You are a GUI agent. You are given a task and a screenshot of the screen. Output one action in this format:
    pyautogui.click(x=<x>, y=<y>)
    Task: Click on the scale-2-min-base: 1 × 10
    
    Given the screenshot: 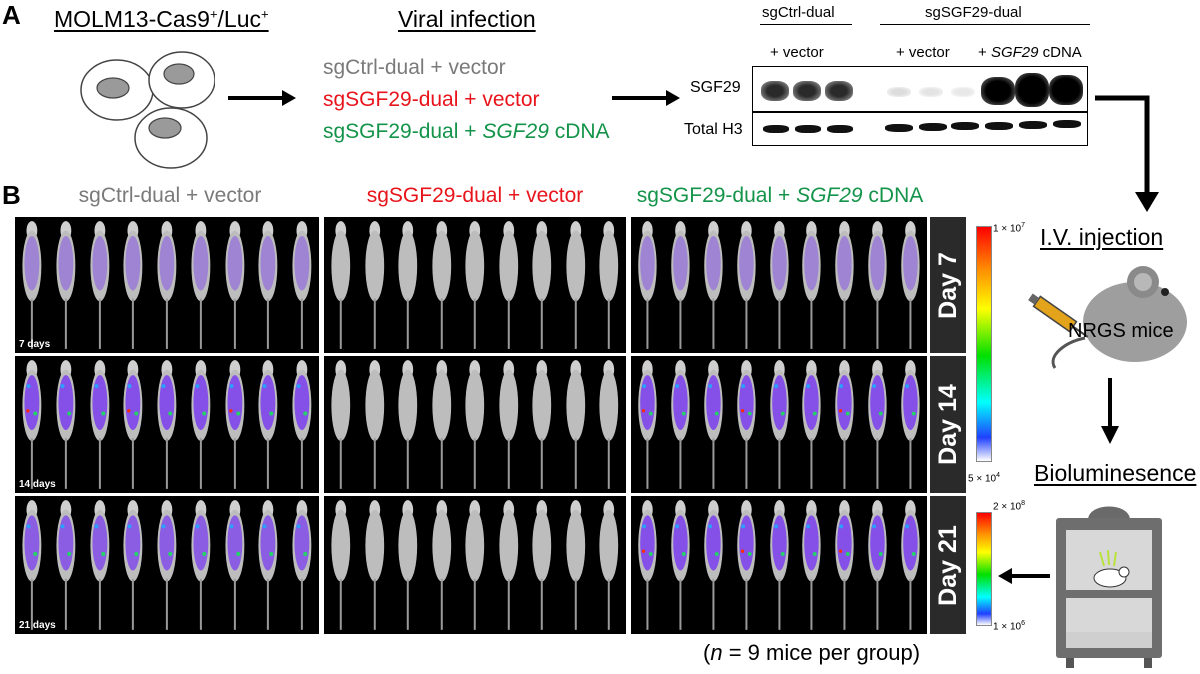 What is the action you would take?
    pyautogui.click(x=1007, y=627)
    